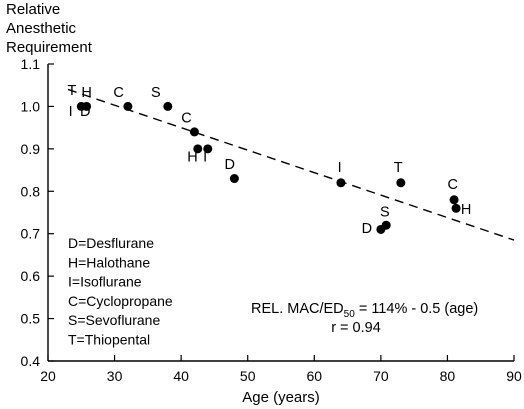 The image size is (524, 409). Describe the element at coordinates (31, 191) in the screenshot. I see `y-tick-label: 0.8` at that location.